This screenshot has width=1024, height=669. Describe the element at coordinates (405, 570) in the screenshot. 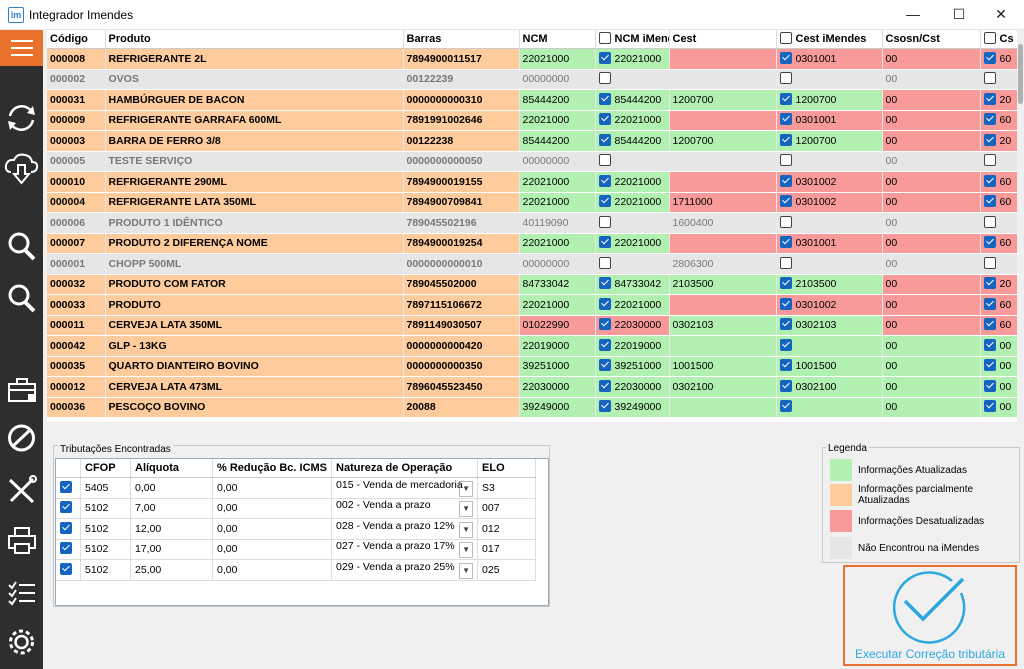

I see `cell-natureza: ▼ 029 - Venda a prazo 25%` at that location.